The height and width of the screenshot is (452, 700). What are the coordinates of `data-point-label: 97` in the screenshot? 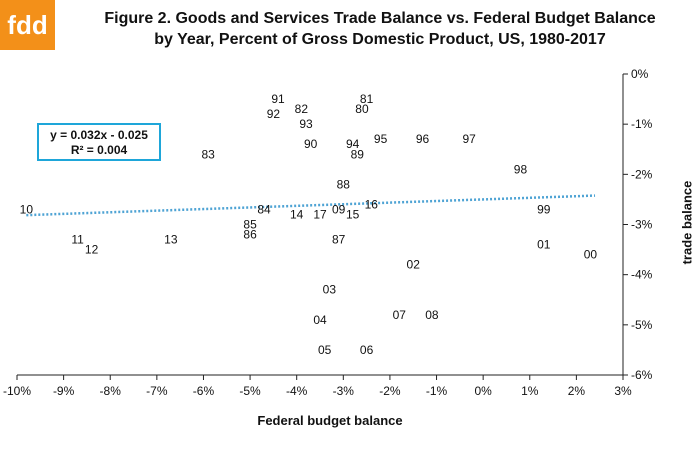 It's located at (469, 139).